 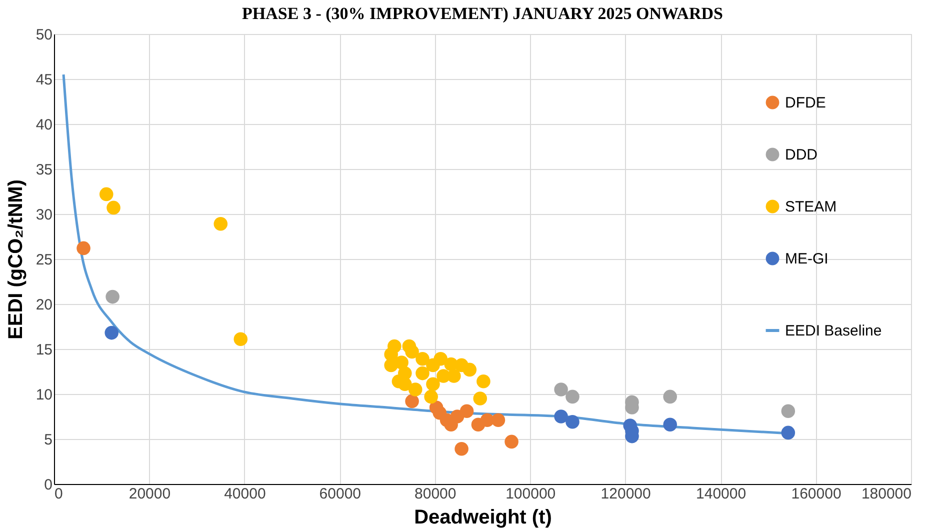 I want to click on legend-label: ME-GI, so click(x=806, y=259).